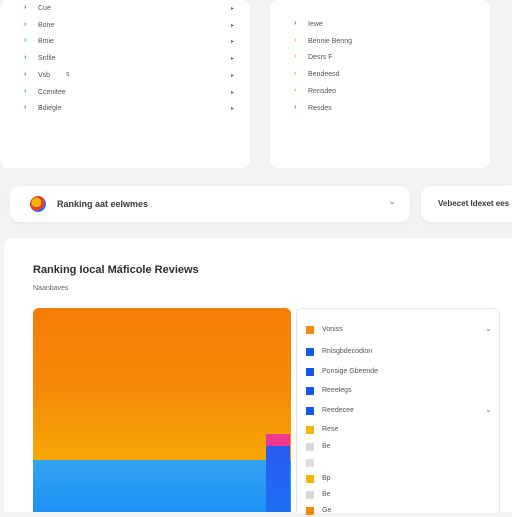 The image size is (512, 517). Describe the element at coordinates (399, 463) in the screenshot. I see `legend-item` at that location.